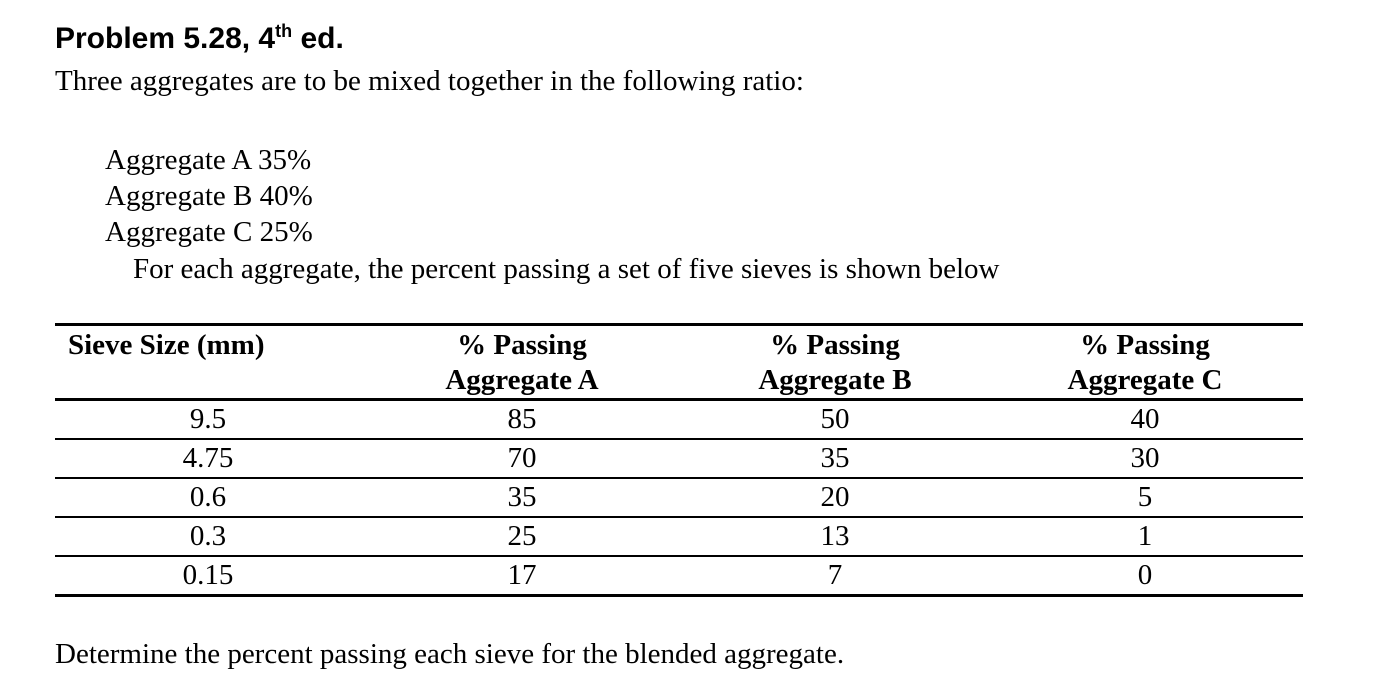  I want to click on header-line: Sieve Size (mm), so click(166, 345).